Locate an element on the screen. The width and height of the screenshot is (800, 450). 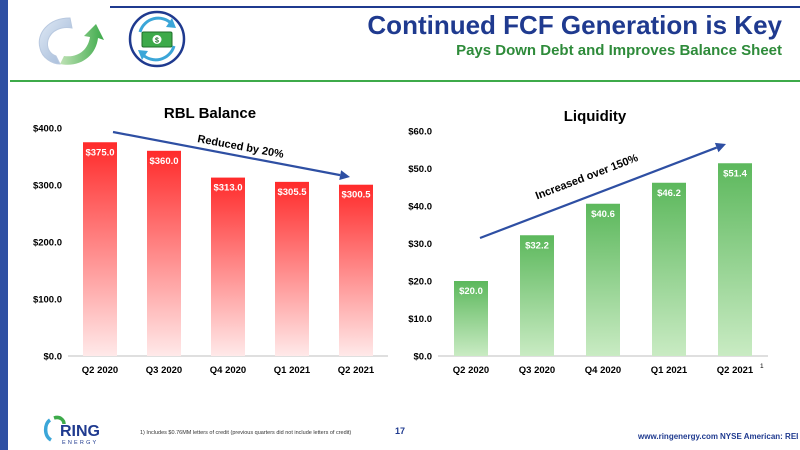
y-tick-label: $30.0 is located at coordinates (420, 244).